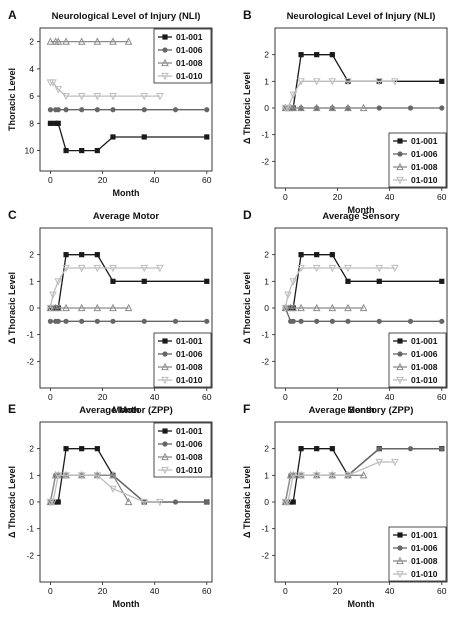  I want to click on y-tick-label: 4, so click(31, 69).